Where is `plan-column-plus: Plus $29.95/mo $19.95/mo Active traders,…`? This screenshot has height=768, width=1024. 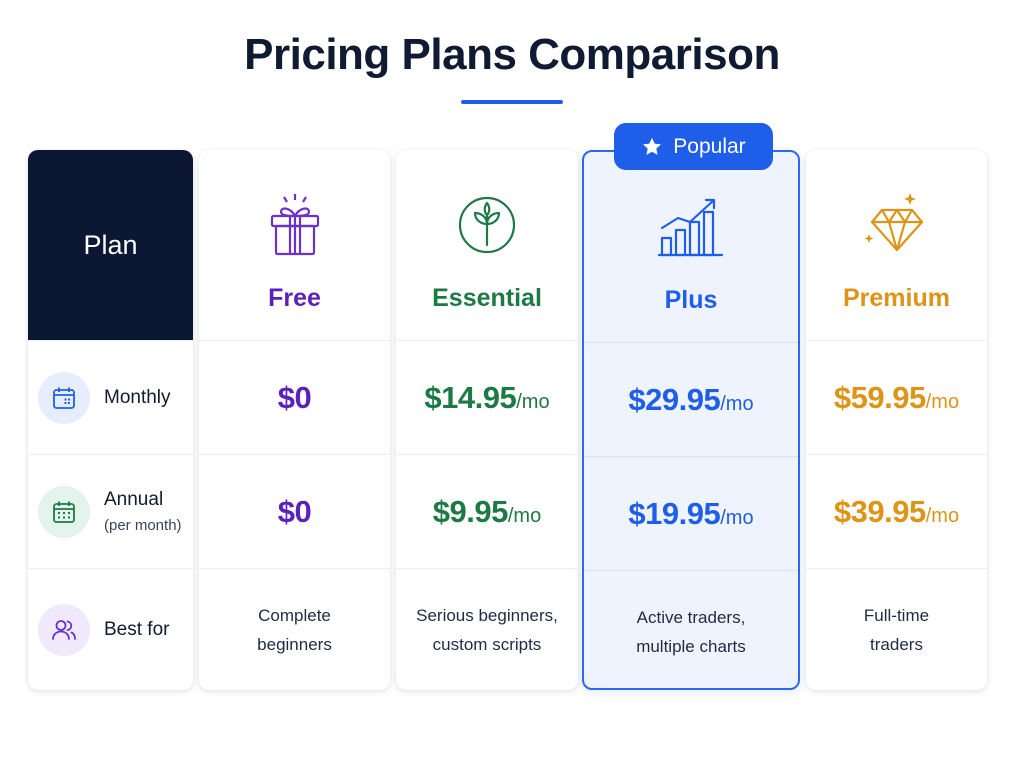
plan-column-plus: Plus $29.95/mo $19.95/mo Active traders,… is located at coordinates (691, 420).